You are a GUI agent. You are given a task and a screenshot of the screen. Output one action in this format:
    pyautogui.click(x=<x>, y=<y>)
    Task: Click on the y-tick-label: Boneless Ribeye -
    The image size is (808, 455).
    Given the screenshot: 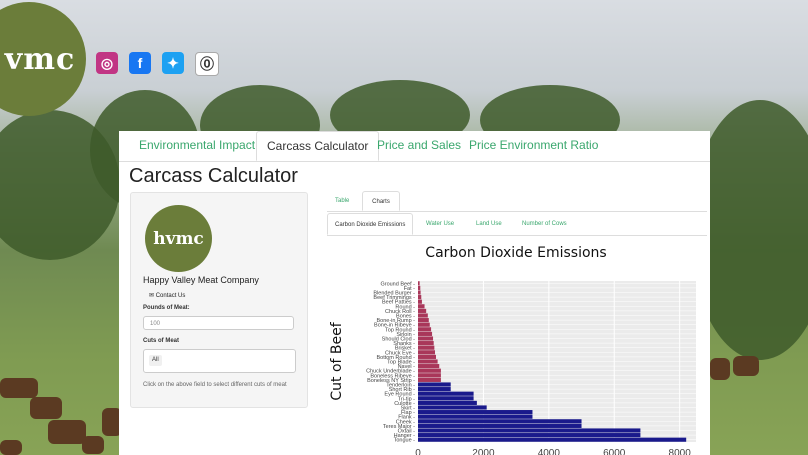 What is the action you would take?
    pyautogui.click(x=392, y=376)
    